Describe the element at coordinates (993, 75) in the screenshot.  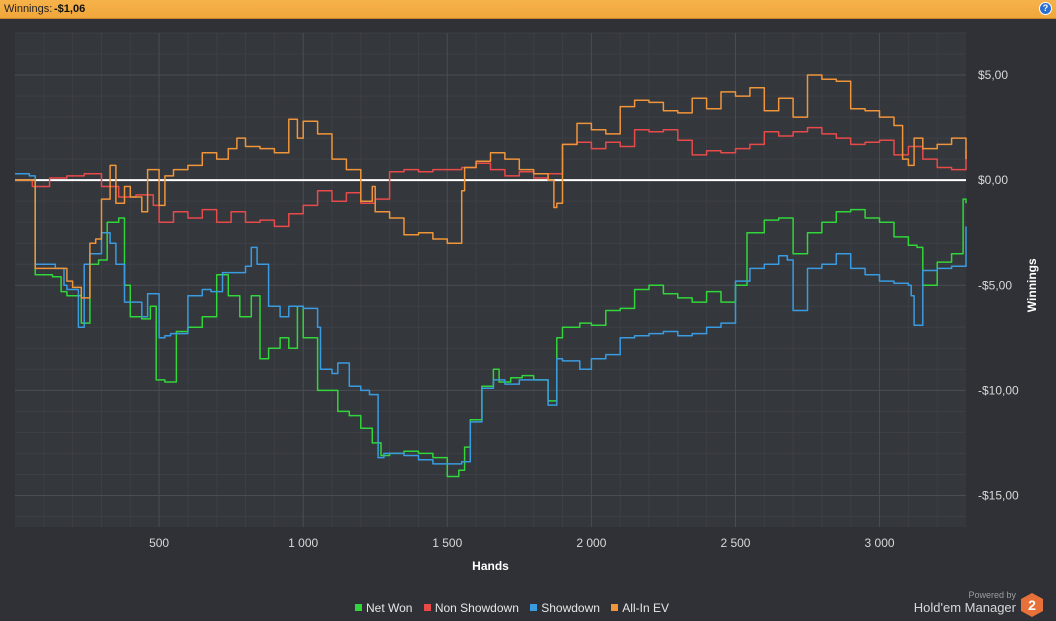
I see `y-tick-label: $5,00` at that location.